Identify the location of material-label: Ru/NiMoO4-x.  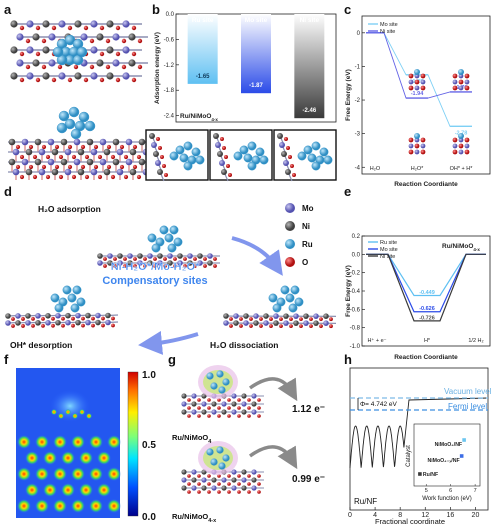
(461, 247).